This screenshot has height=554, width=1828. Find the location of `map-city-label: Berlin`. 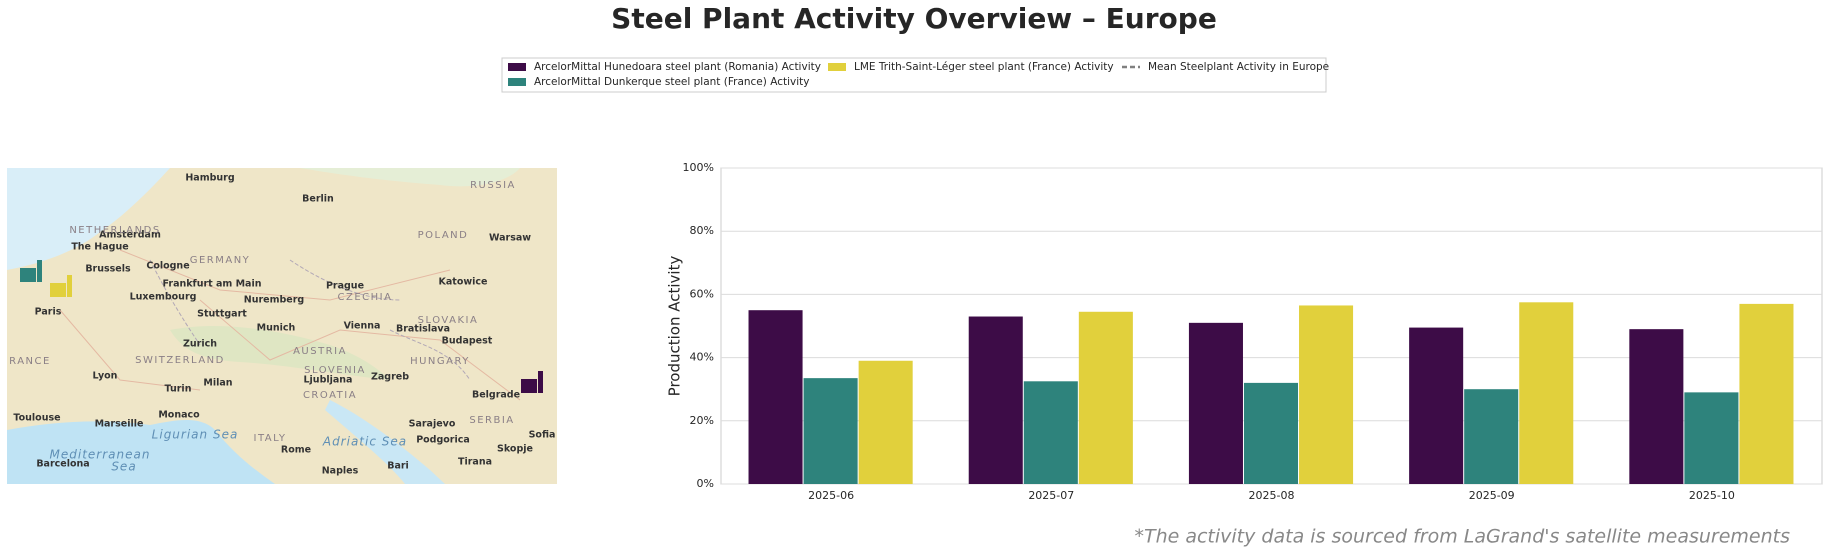

map-city-label: Berlin is located at coordinates (318, 199).